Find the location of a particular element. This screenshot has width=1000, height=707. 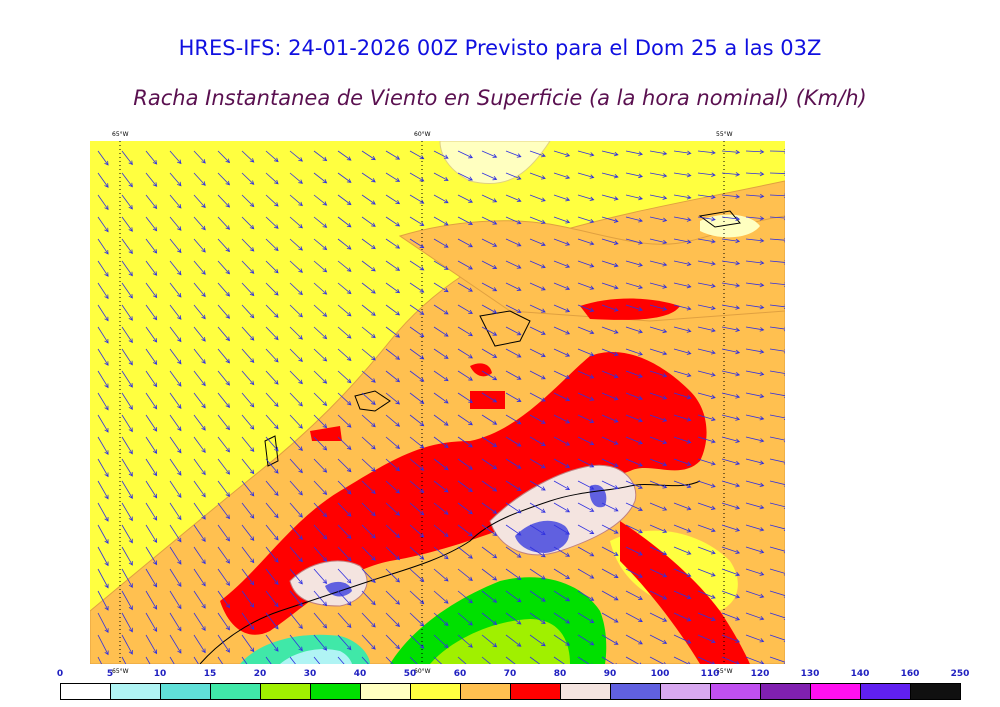

legend-value: 250 is located at coordinates (960, 674).